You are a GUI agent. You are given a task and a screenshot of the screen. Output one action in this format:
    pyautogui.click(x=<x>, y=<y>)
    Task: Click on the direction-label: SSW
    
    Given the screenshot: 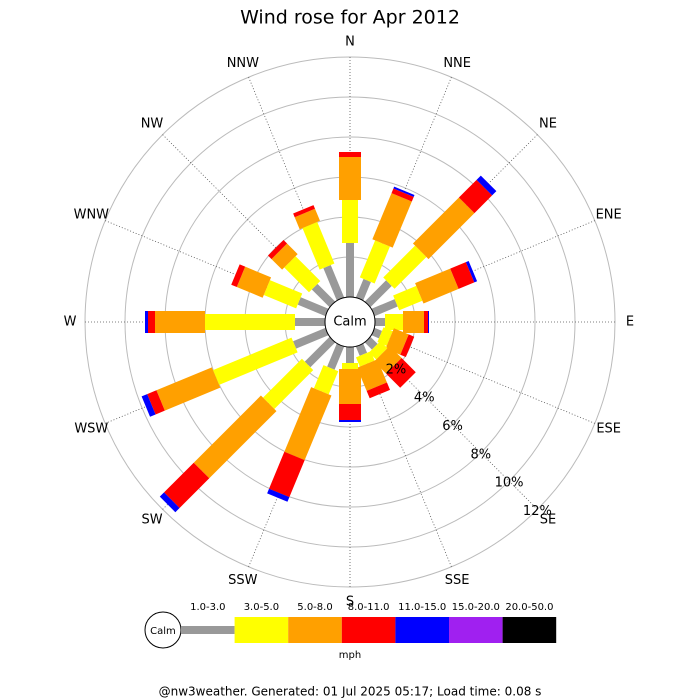 What is the action you would take?
    pyautogui.click(x=243, y=580)
    